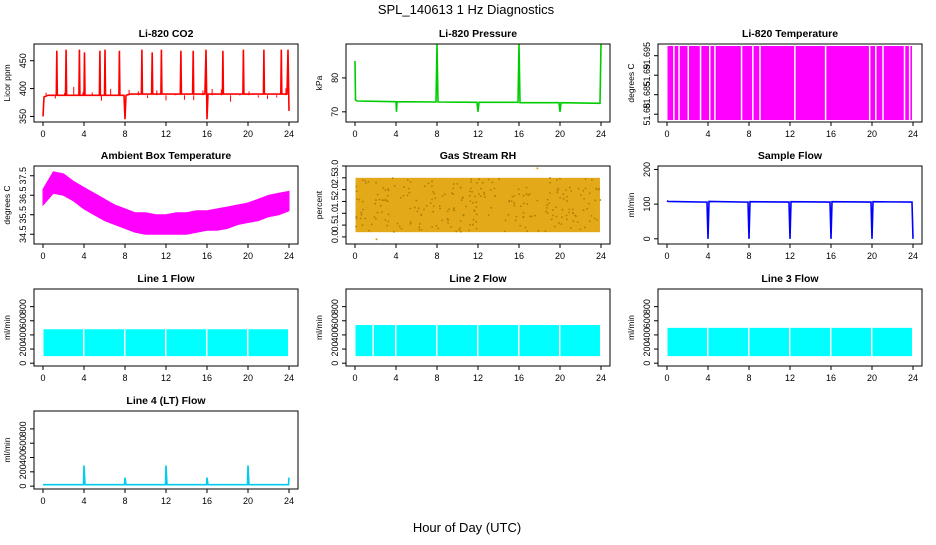 This screenshot has height=545, width=936. What do you see at coordinates (166, 156) in the screenshot?
I see `panel-title: Ambient Box Temperature` at bounding box center [166, 156].